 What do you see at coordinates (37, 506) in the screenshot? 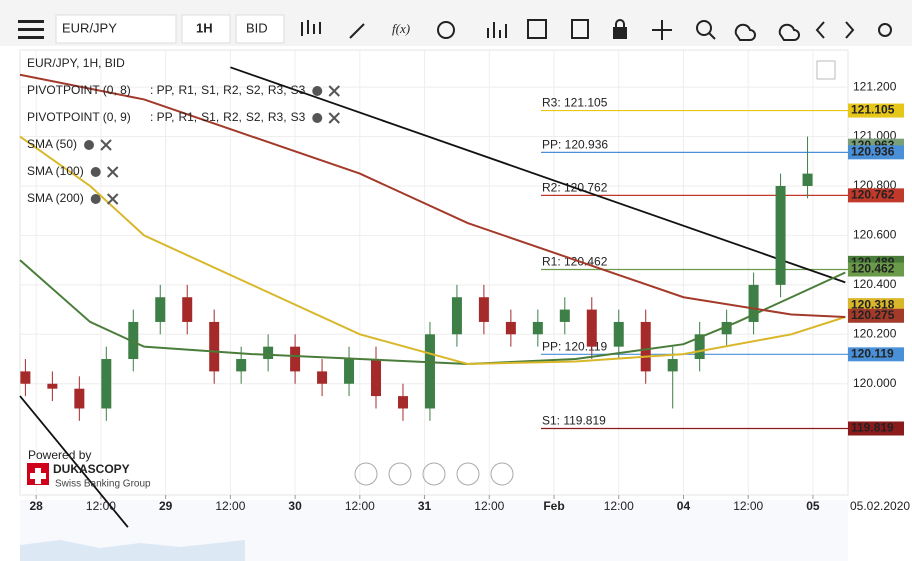
I see `x-tick-label: 28` at bounding box center [37, 506].